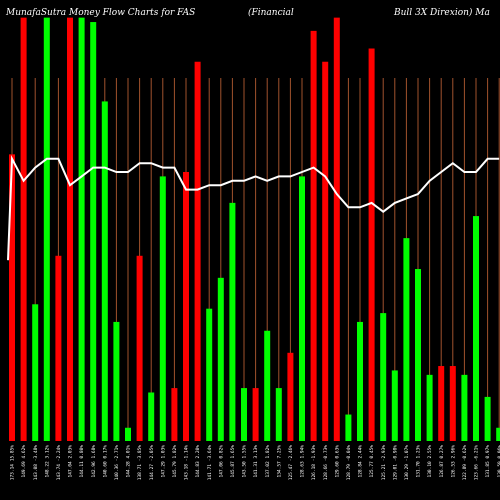  Describe the element at coordinates (221, 461) in the screenshot. I see `x-tick-label: 147.06 0.82%` at that location.